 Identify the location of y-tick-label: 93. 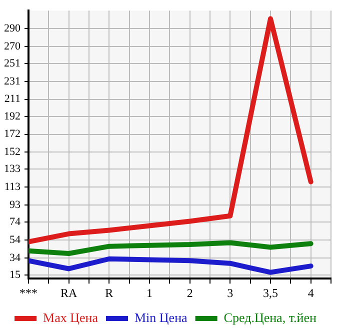
(15, 204).